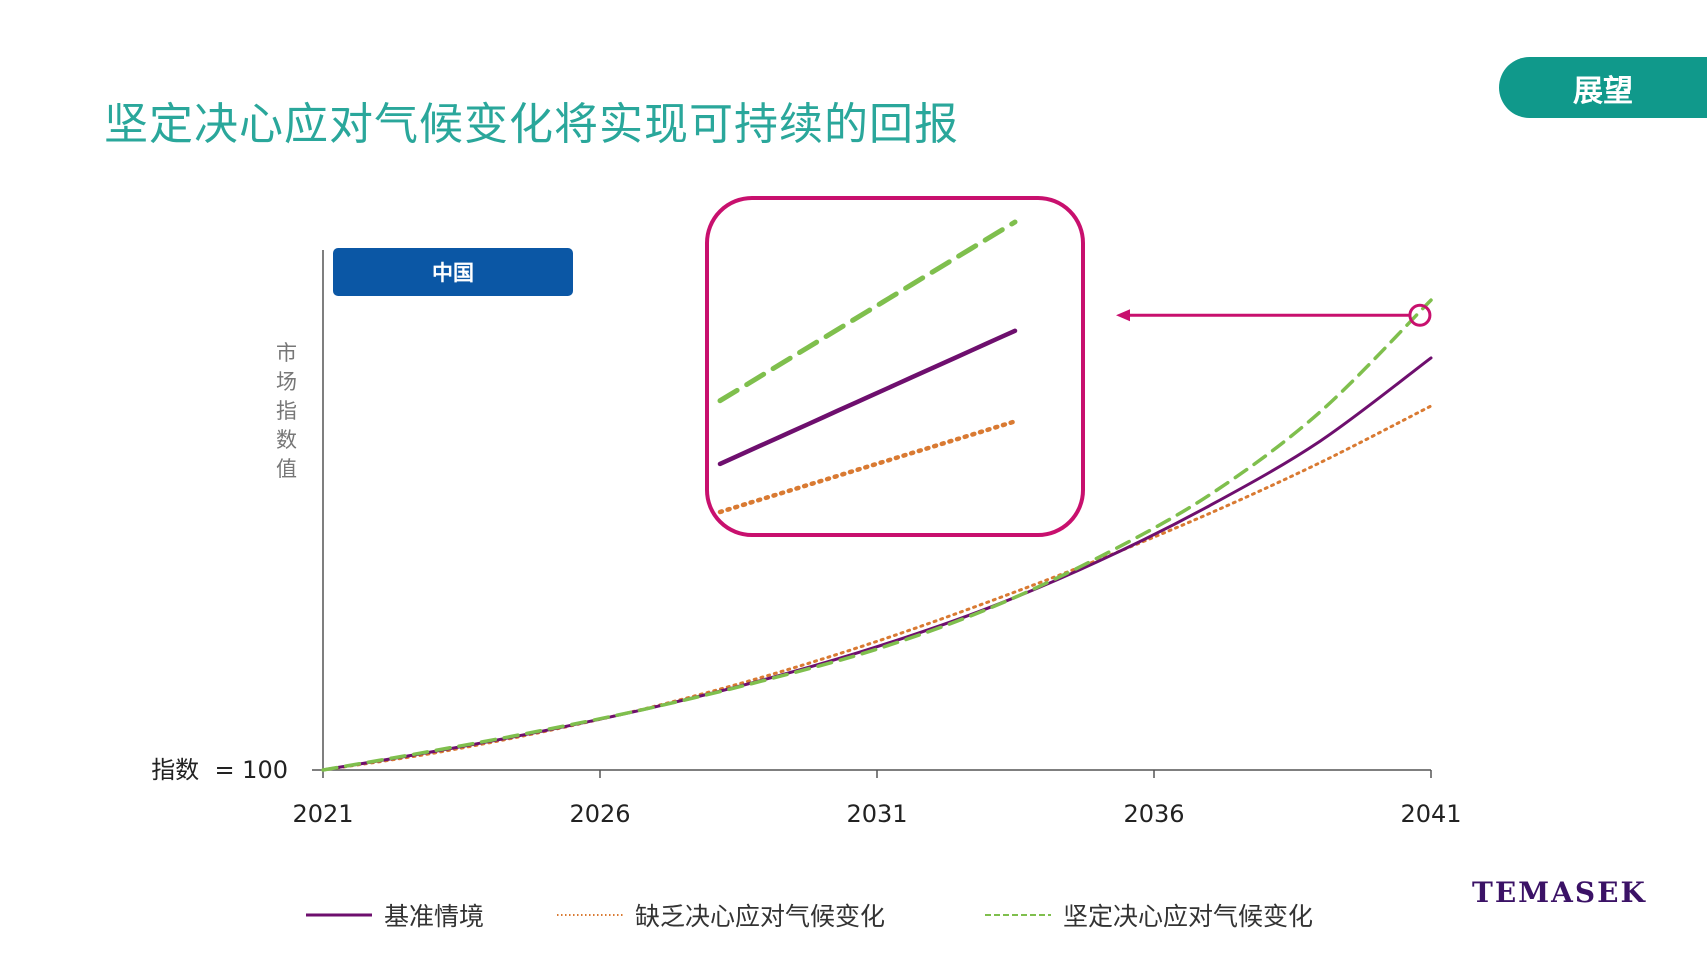 This screenshot has height=960, width=1707. Describe the element at coordinates (1559, 892) in the screenshot. I see `temasek-logo: TEMASEK` at that location.